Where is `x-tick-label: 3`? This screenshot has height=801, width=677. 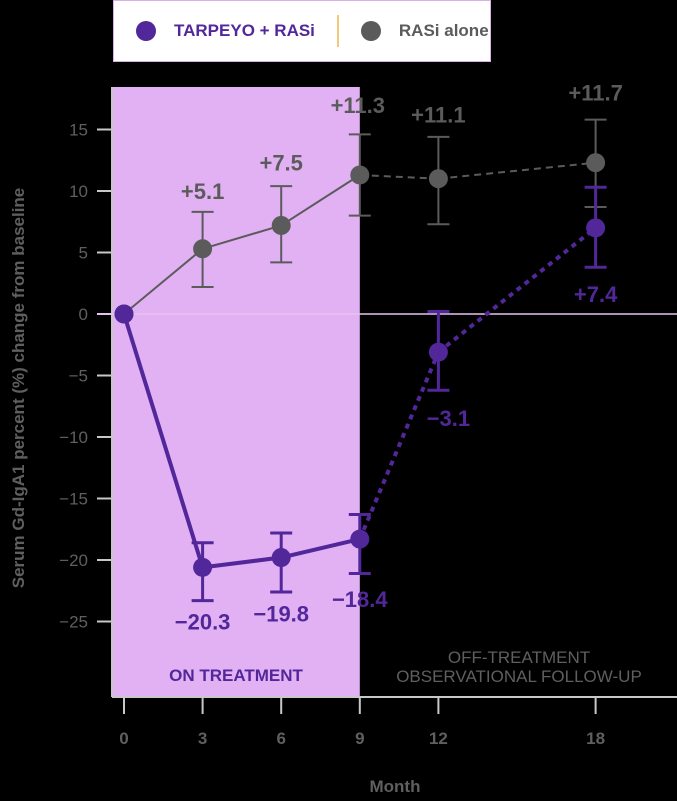 x-tick-label: 3 is located at coordinates (202, 738).